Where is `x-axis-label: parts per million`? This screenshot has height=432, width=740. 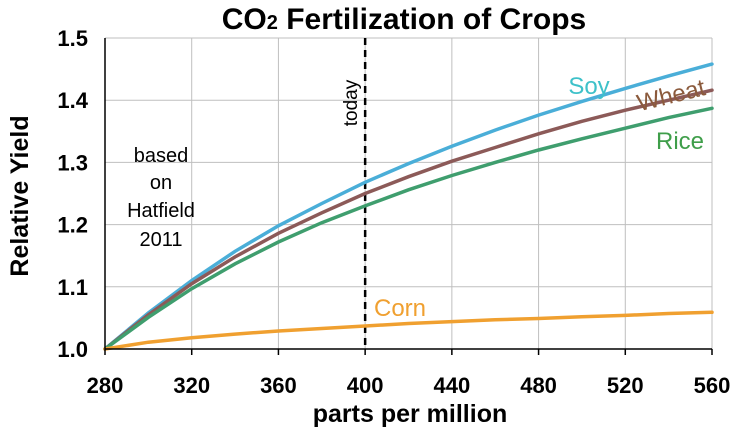
x-axis-label: parts per million is located at coordinates (410, 414).